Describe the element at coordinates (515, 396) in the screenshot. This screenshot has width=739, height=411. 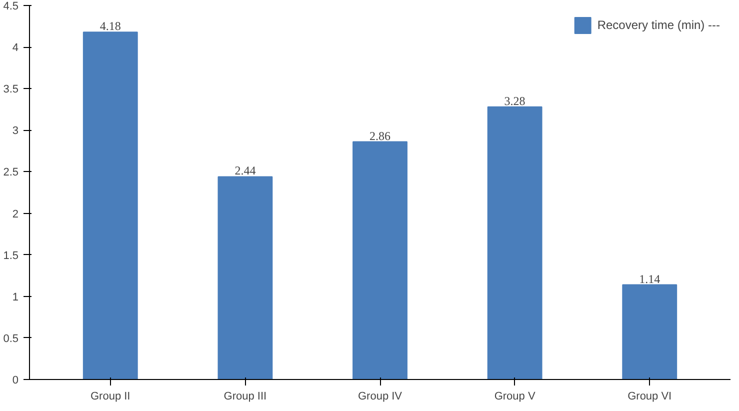
I see `x-tick-label: Group V` at that location.